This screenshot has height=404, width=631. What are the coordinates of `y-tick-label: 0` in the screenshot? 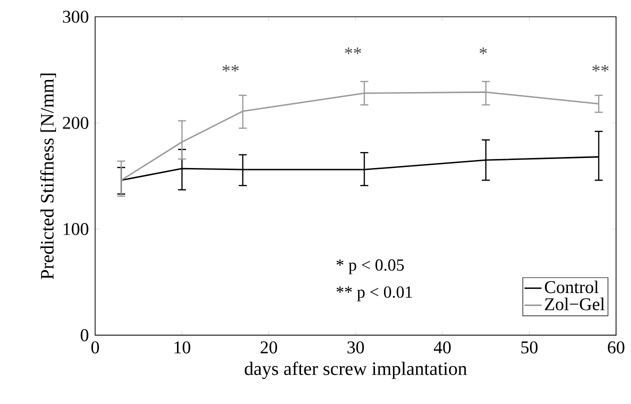 It's located at (84, 335).